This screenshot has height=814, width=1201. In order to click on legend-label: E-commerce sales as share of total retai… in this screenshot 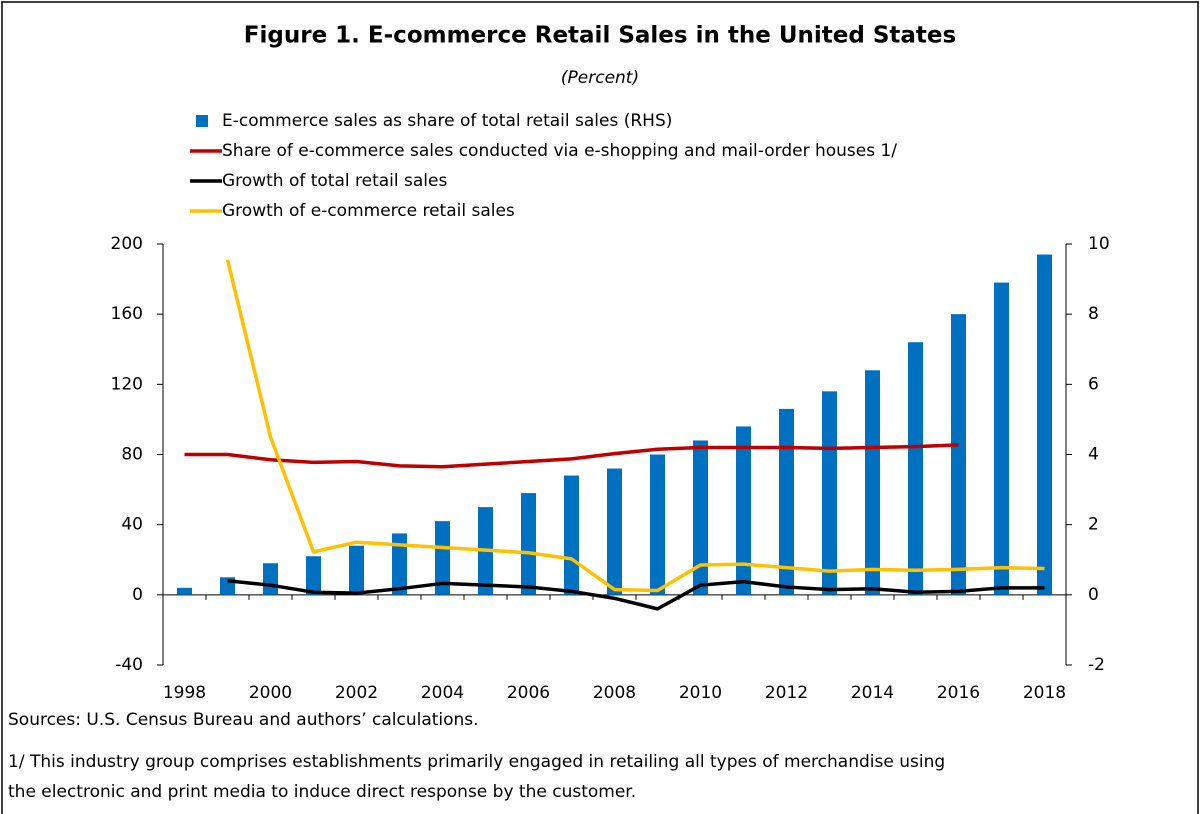, I will do `click(447, 121)`.